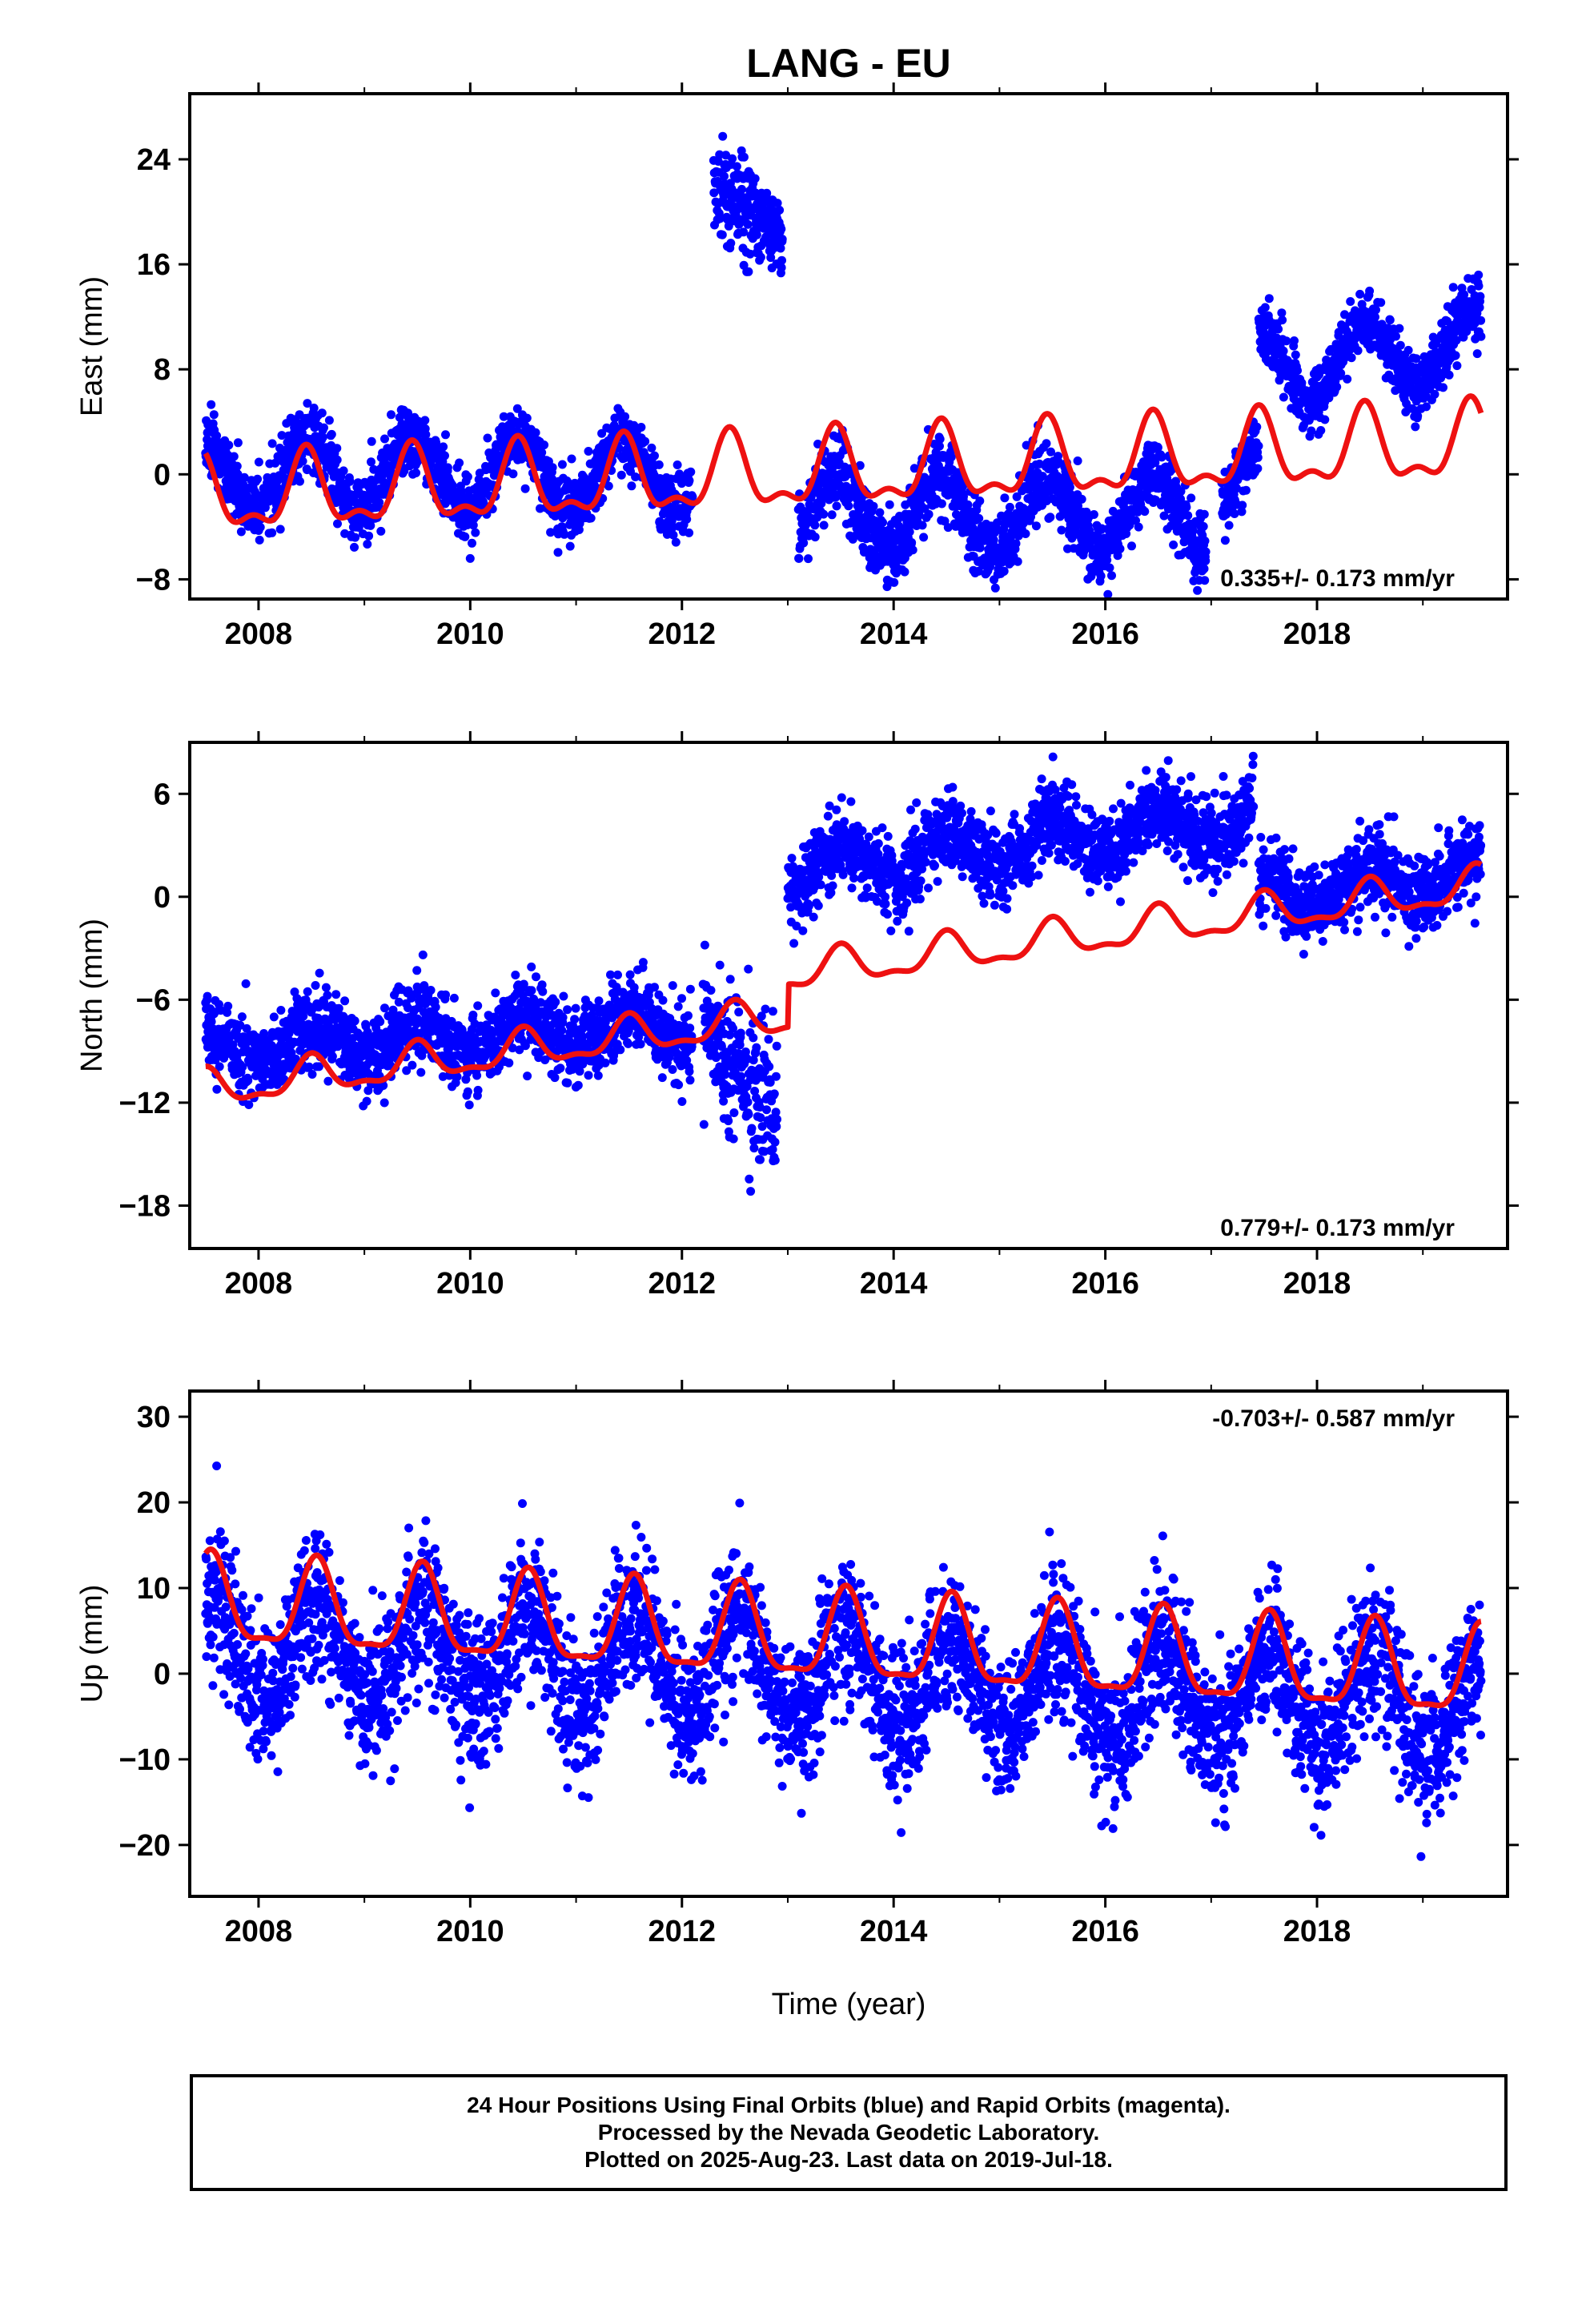 The width and height of the screenshot is (1582, 2324). I want to click on y-tick-label: 0, so click(162, 475).